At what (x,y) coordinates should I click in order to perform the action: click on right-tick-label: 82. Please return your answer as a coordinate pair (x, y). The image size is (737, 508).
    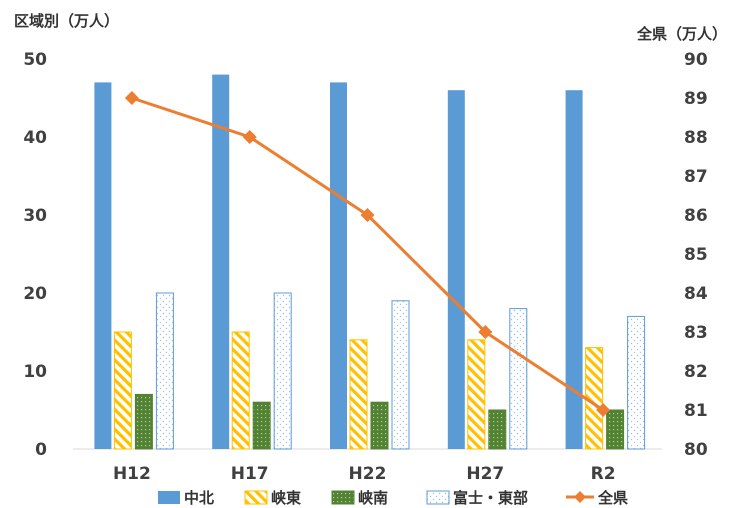
    Looking at the image, I should click on (696, 372).